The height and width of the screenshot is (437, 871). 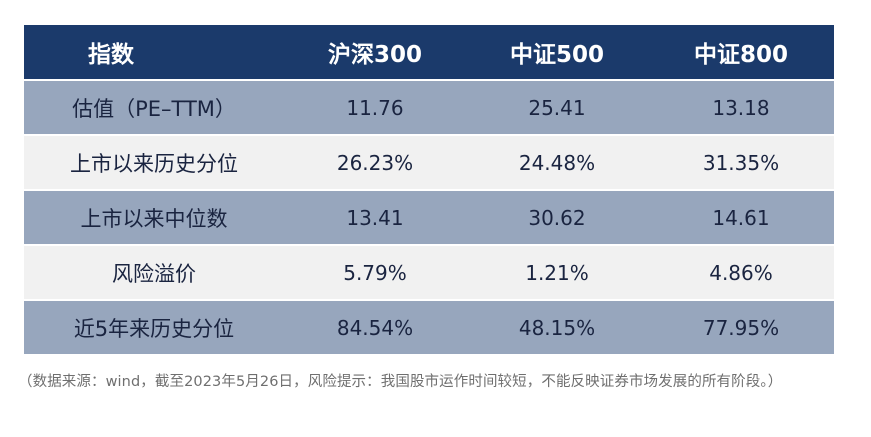 What do you see at coordinates (154, 328) in the screenshot?
I see `row-label: 近5年来历史分位` at bounding box center [154, 328].